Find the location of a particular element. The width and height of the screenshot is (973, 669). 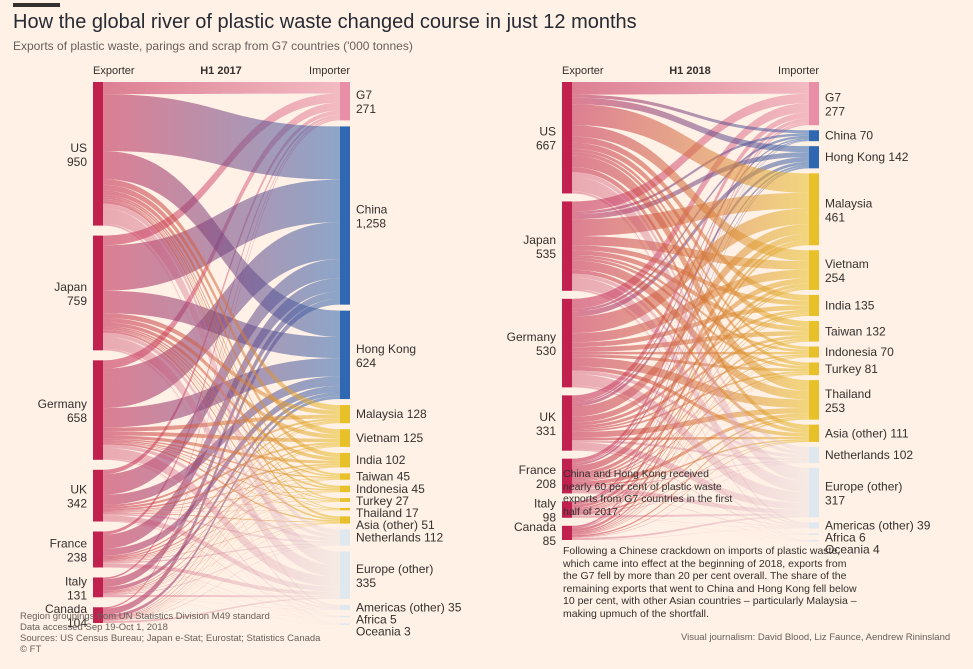

chart1-flow-france-to-turkey is located at coordinates (221, 531).